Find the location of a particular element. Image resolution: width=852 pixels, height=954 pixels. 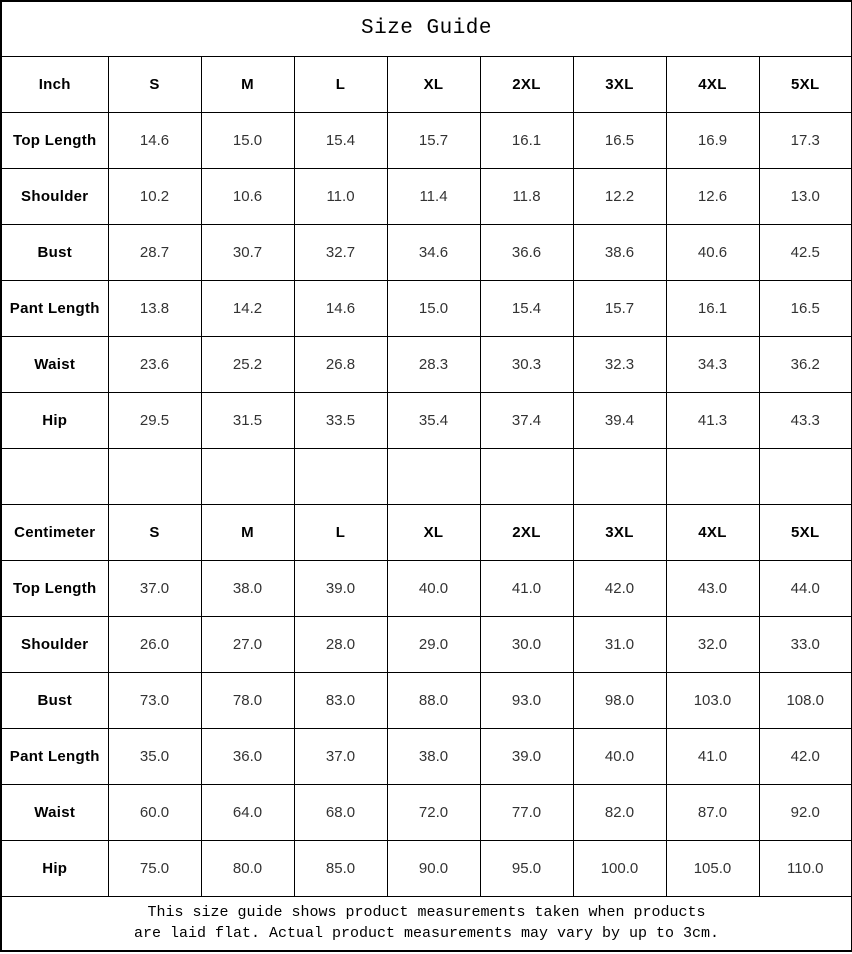

measurement-value: 80.0 is located at coordinates (247, 868).